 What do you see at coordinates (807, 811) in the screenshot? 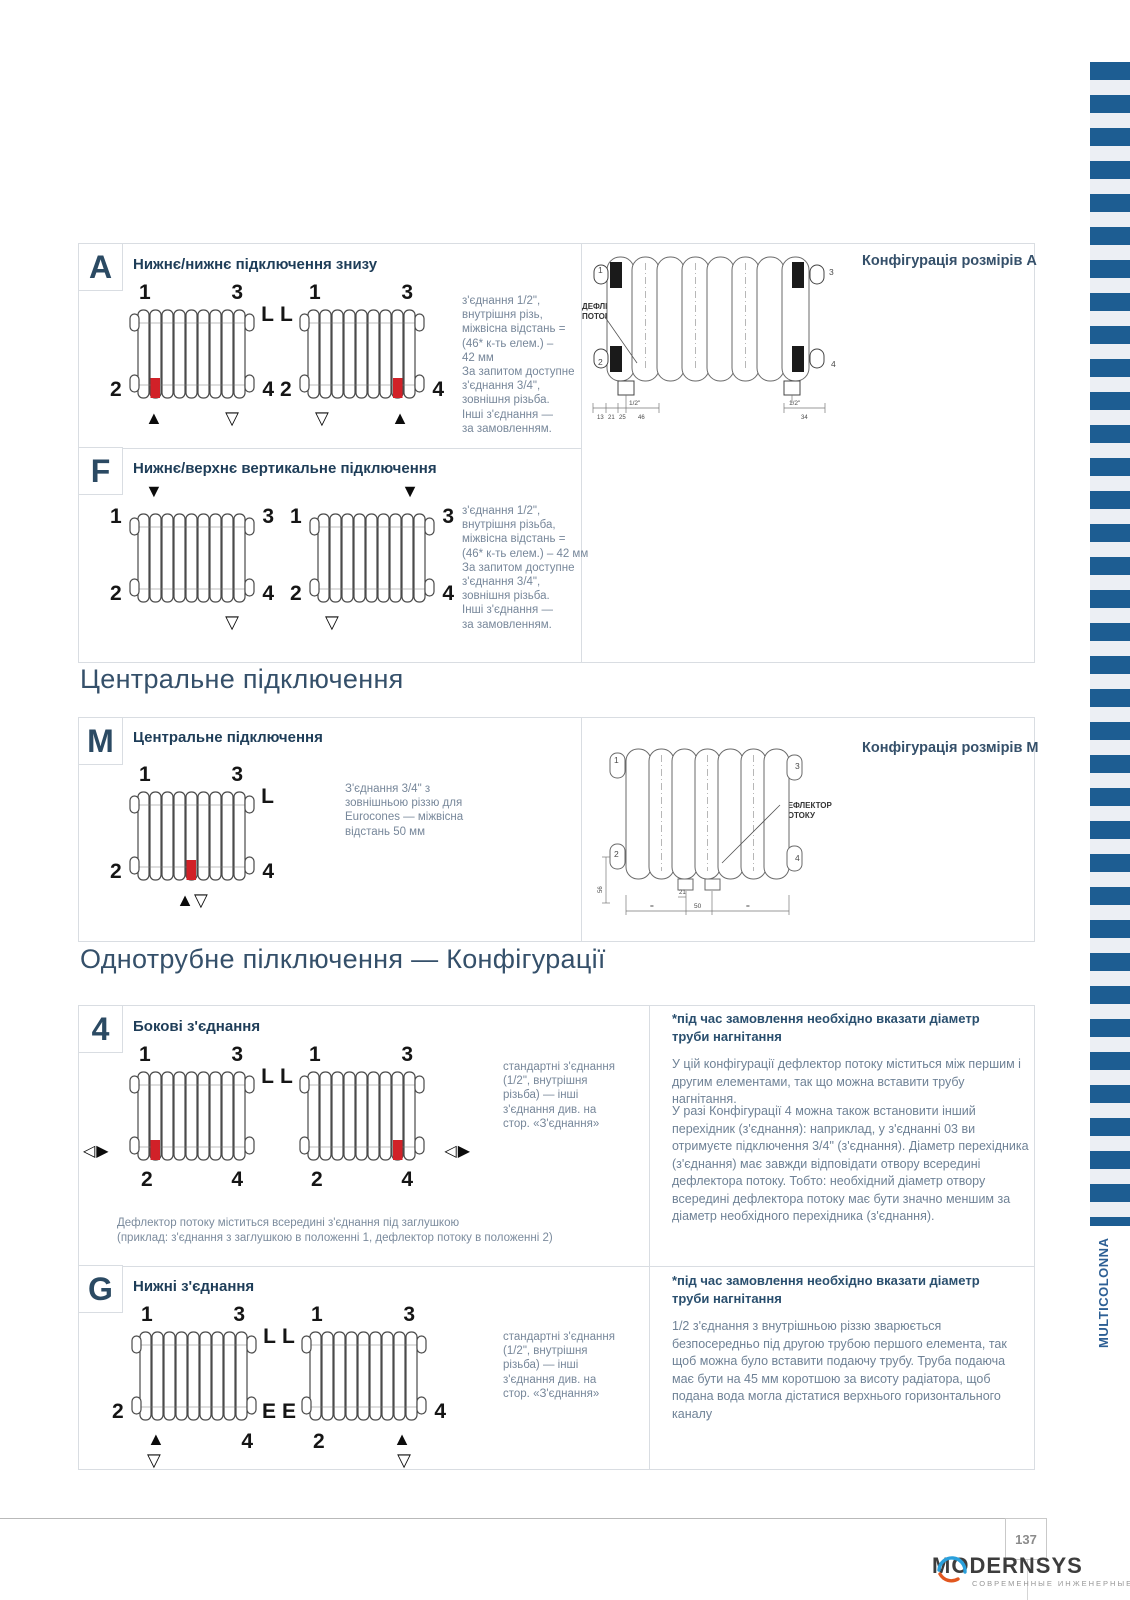
I see `deflector-label: ДЕФЛЕКТОР ПОТОКУ` at bounding box center [807, 811].